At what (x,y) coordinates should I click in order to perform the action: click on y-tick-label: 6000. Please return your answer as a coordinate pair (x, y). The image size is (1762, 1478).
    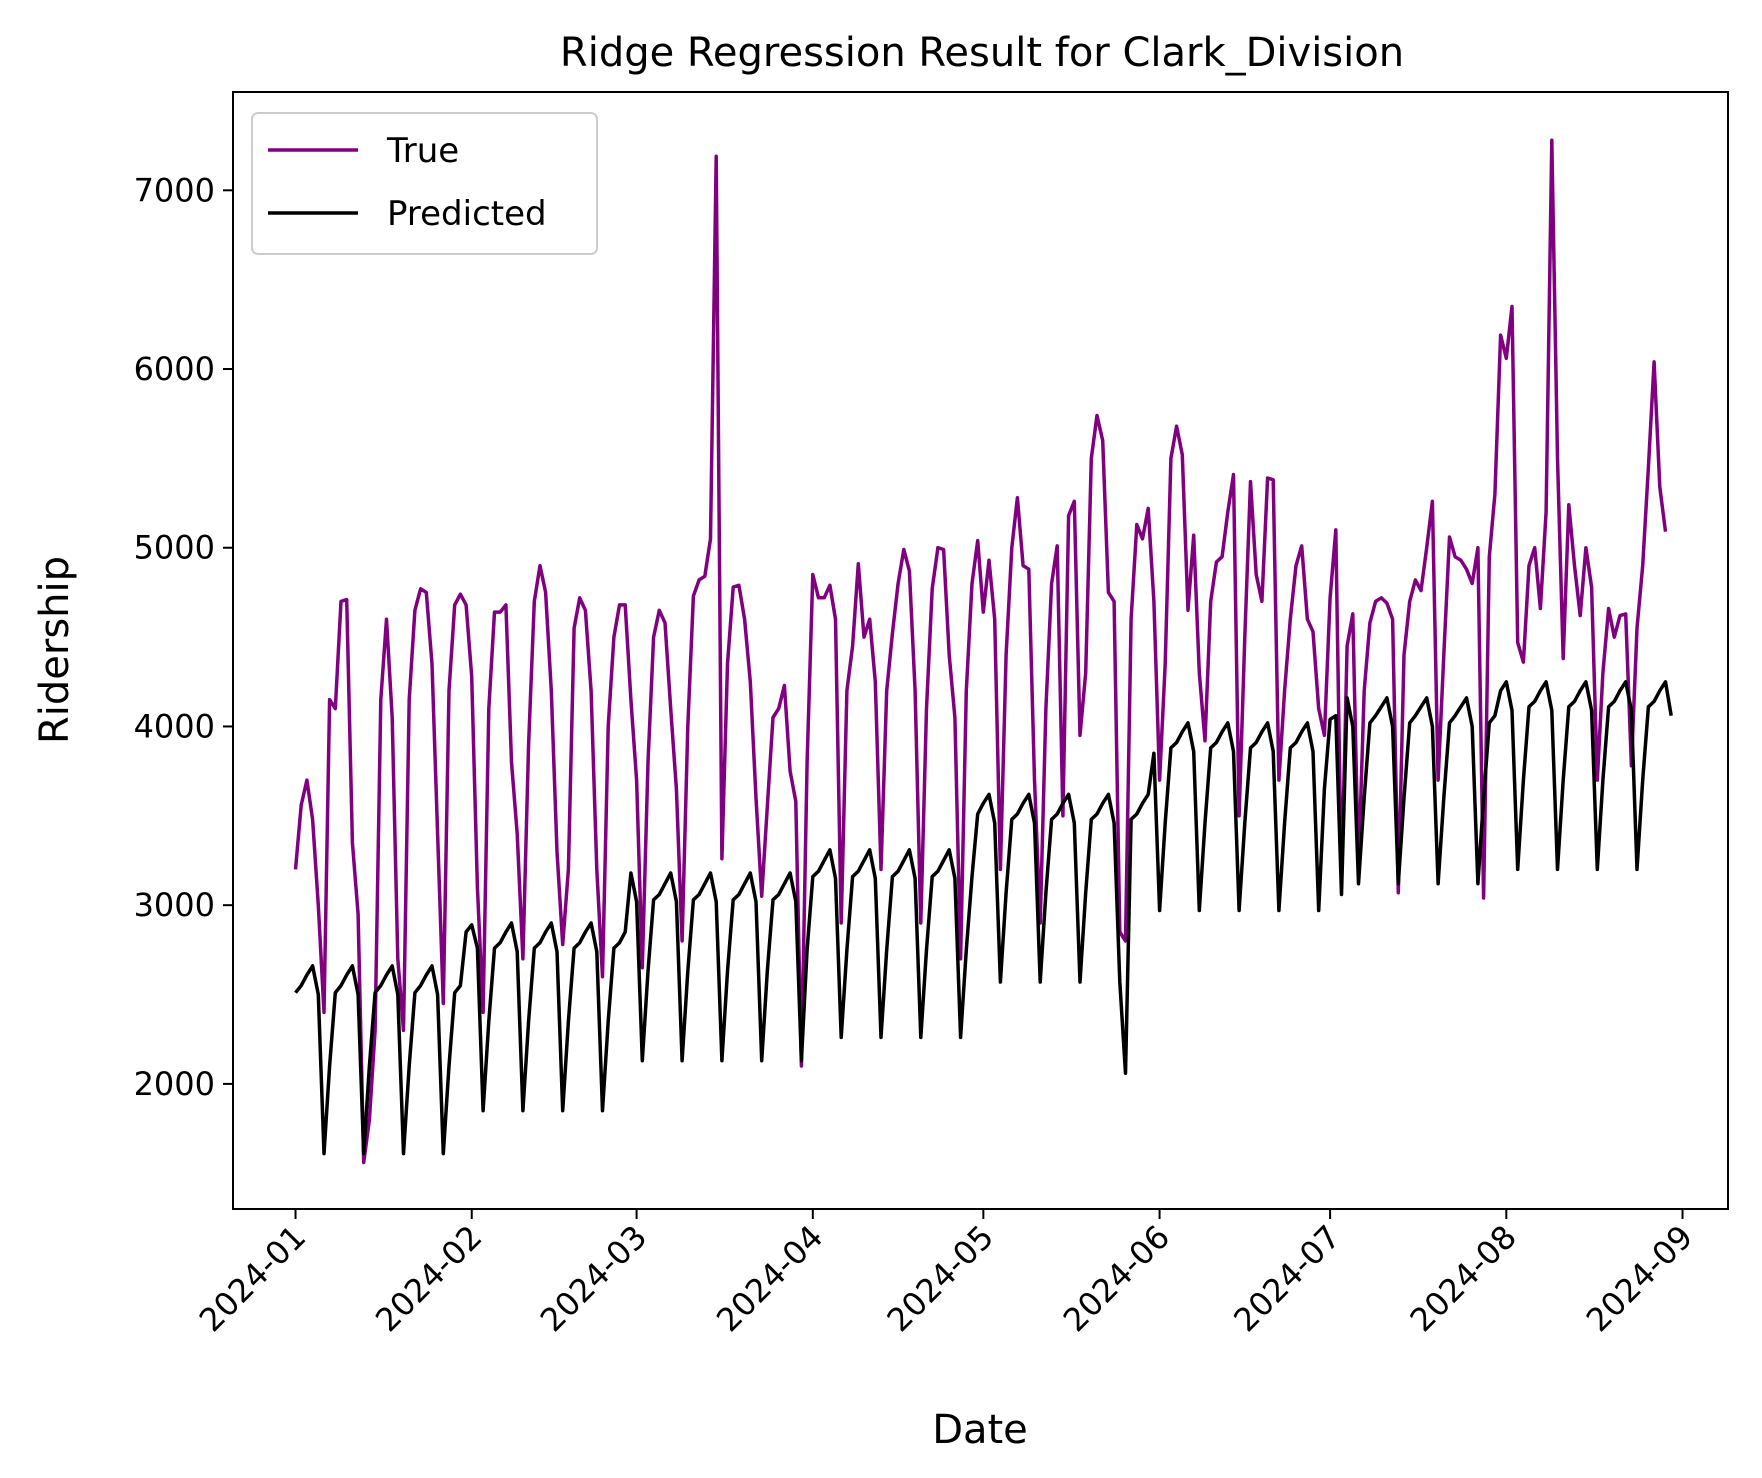
    Looking at the image, I should click on (174, 369).